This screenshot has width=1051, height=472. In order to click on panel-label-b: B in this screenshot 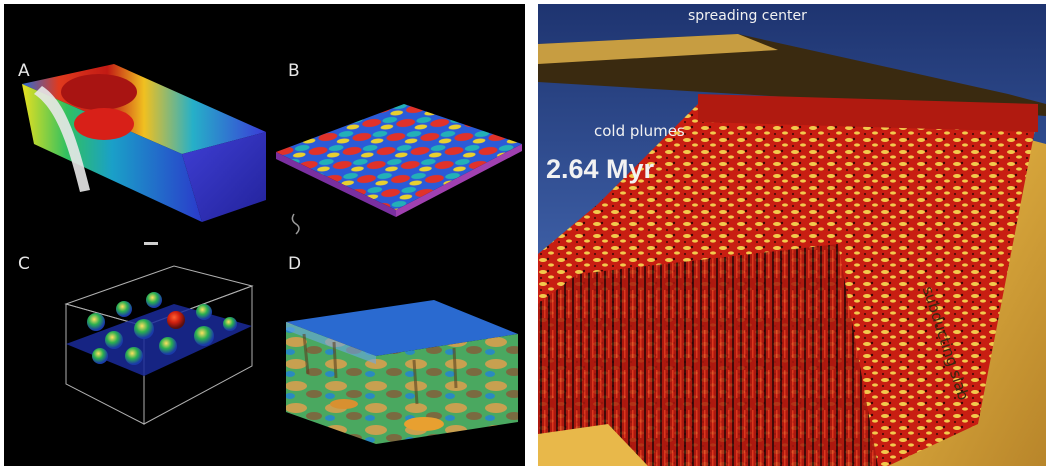, I will do `click(294, 71)`.